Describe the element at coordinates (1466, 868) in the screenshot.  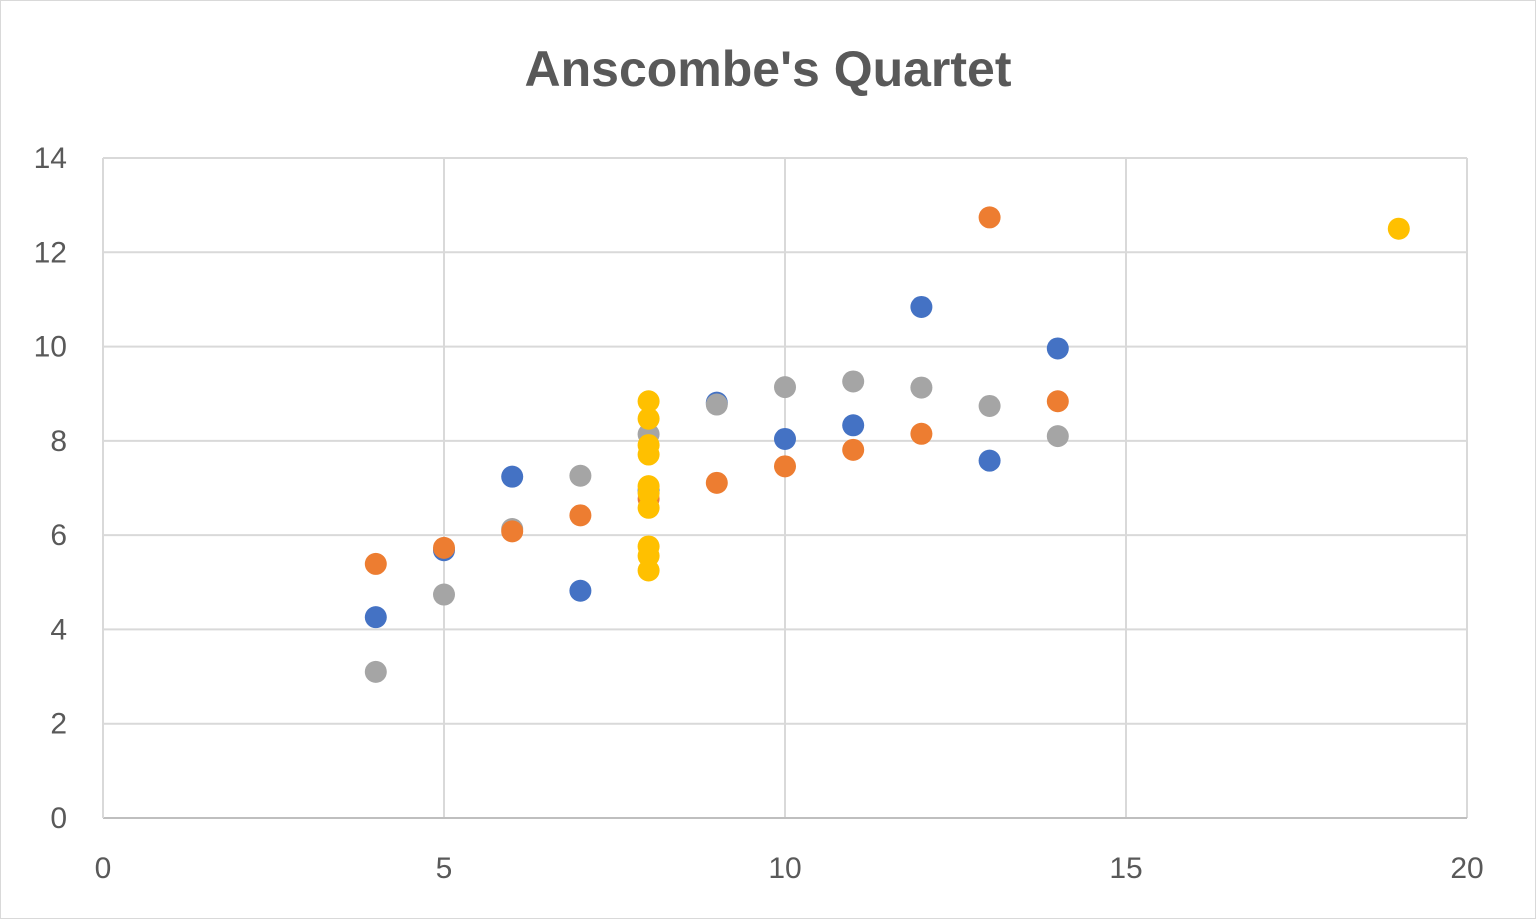
I see `x-tick-label: 20` at that location.